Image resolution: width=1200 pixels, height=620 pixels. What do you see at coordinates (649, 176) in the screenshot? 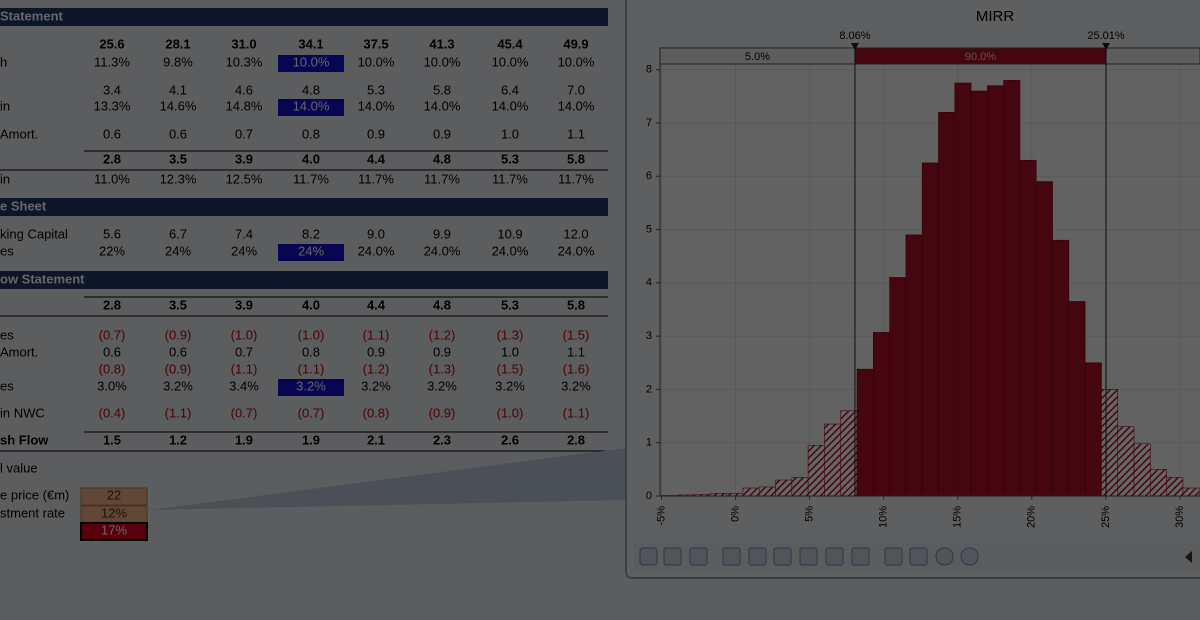
I see `y-tick-label: 6` at bounding box center [649, 176].